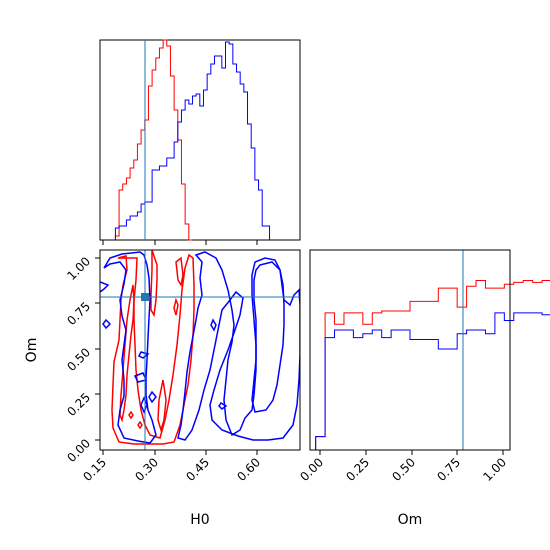  I want to click on truth-marker, so click(145, 297).